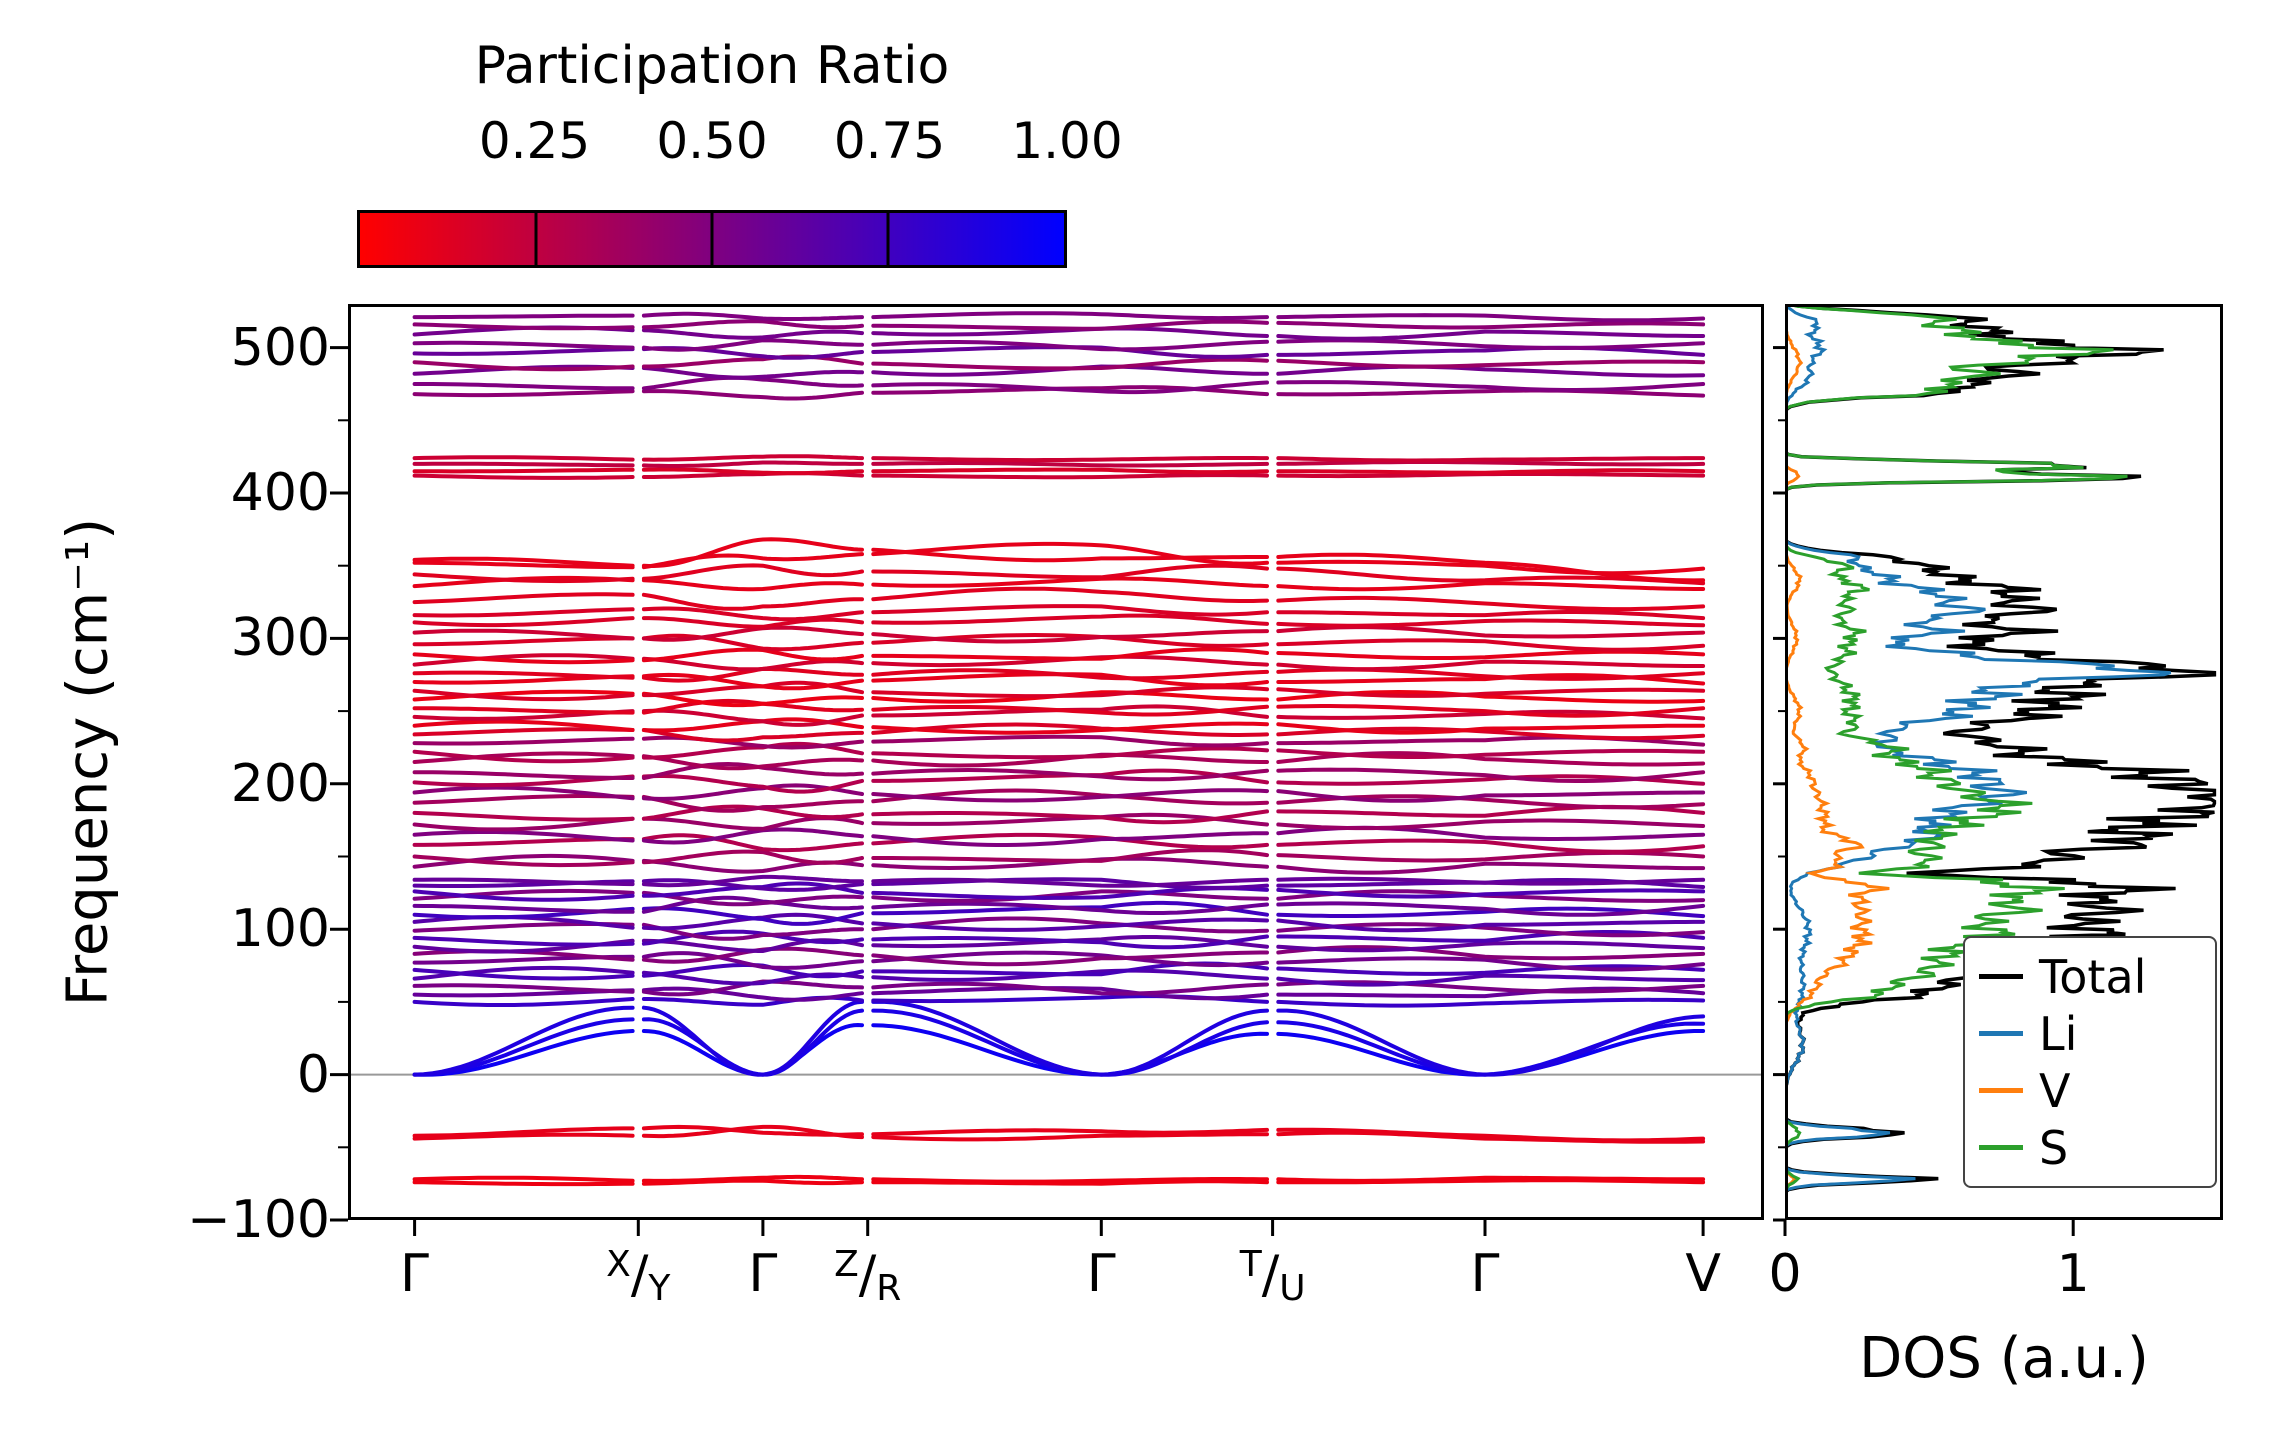  Describe the element at coordinates (712, 141) in the screenshot. I see `colorbar-tick-label: 0.50` at that location.